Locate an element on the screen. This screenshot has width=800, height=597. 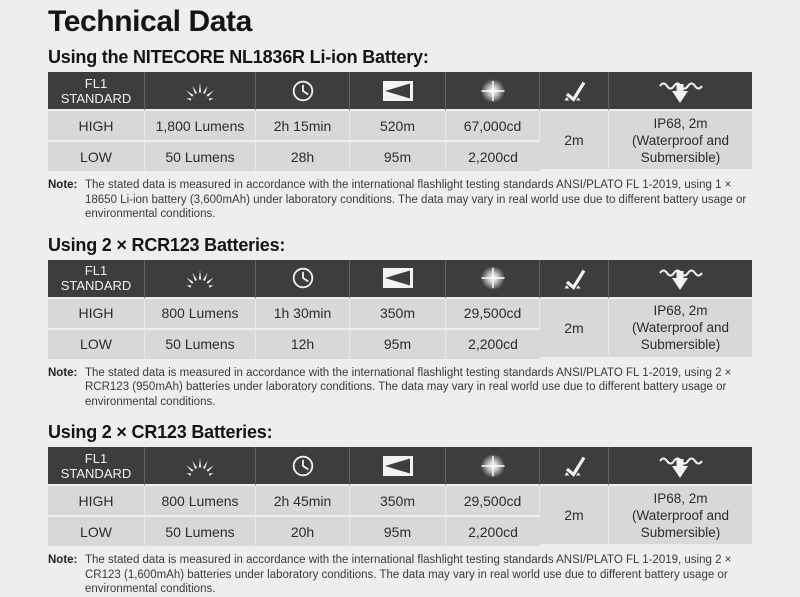
table-row-low: LOW 50 Lumens 12h 95m 2,200cd is located at coordinates (400, 344).